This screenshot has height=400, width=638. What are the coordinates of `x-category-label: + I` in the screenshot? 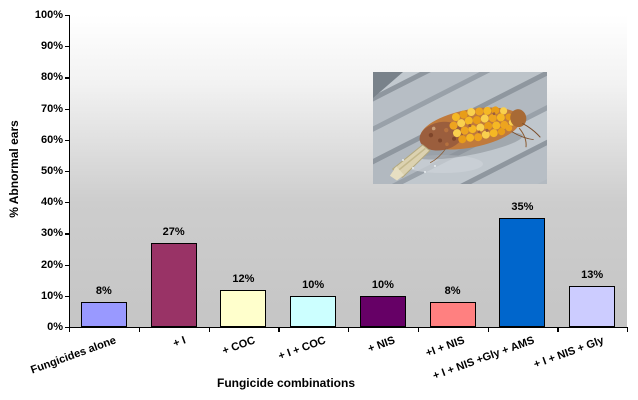 It's located at (179, 342).